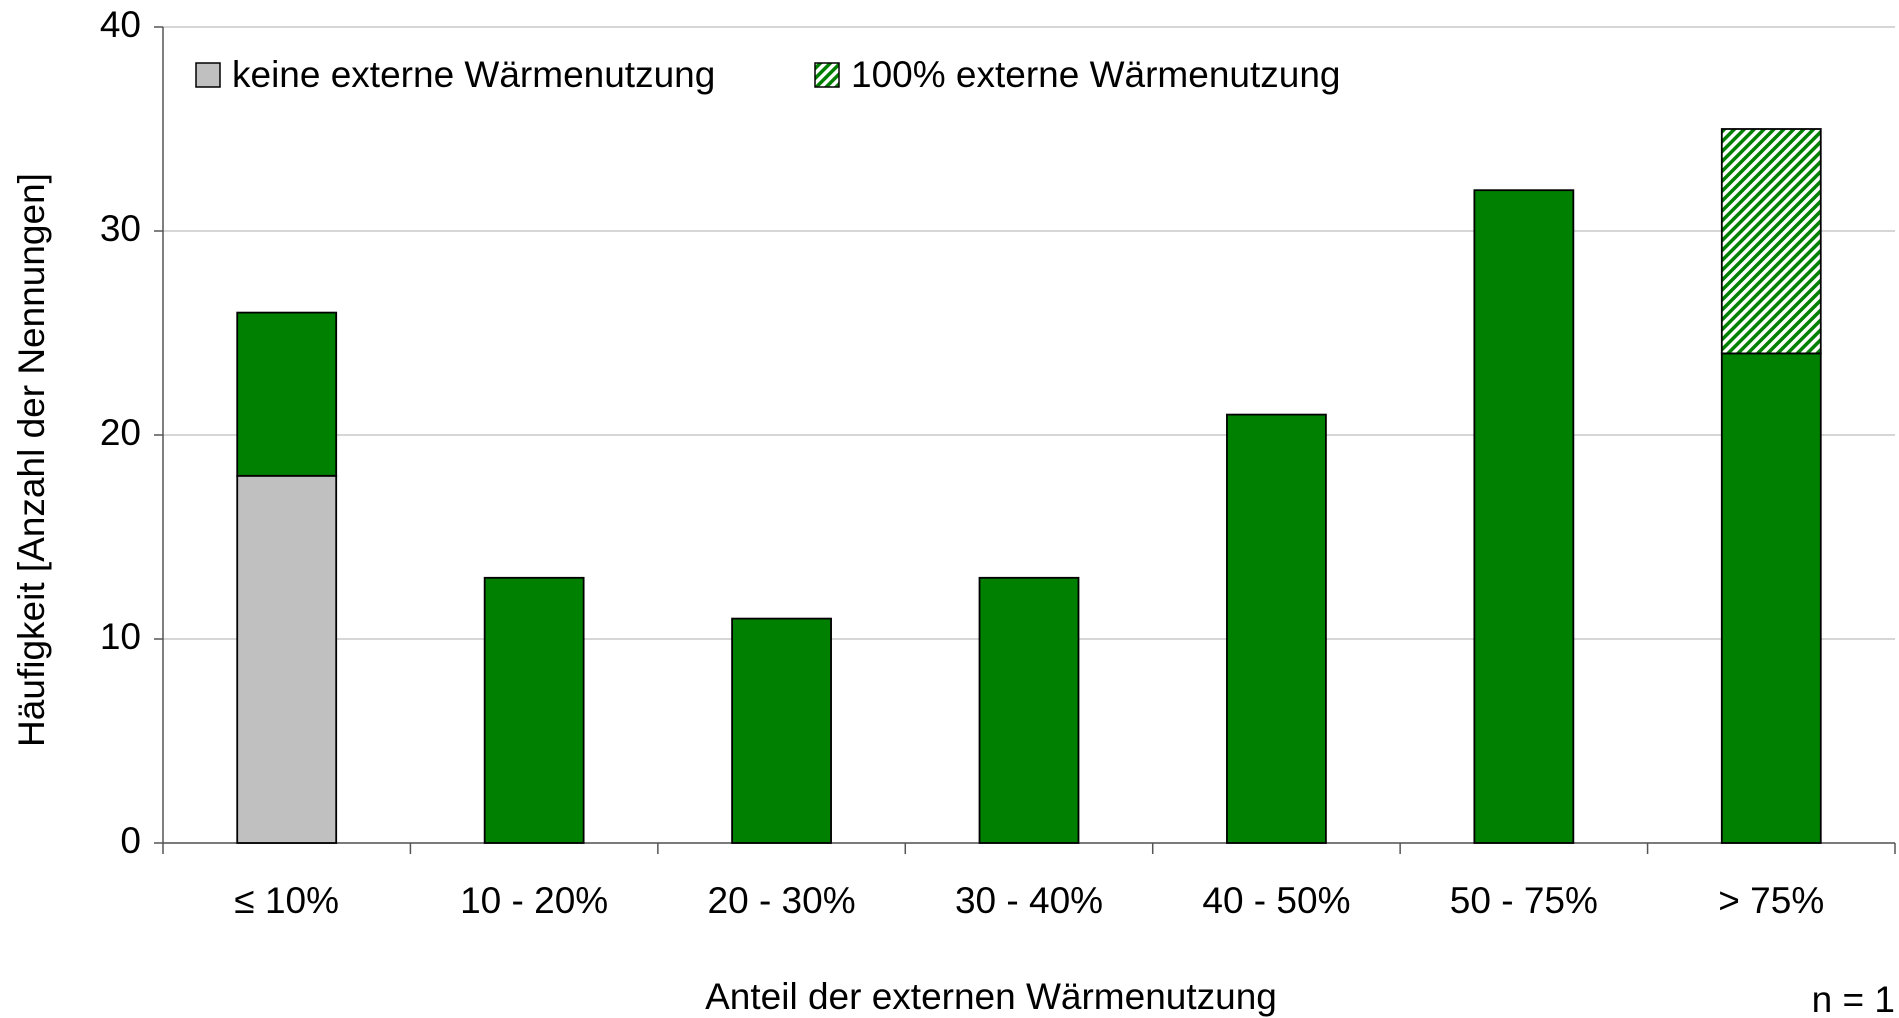 Image resolution: width=1899 pixels, height=1018 pixels. Describe the element at coordinates (782, 900) in the screenshot. I see `x-tick-label: 20 - 30%` at that location.